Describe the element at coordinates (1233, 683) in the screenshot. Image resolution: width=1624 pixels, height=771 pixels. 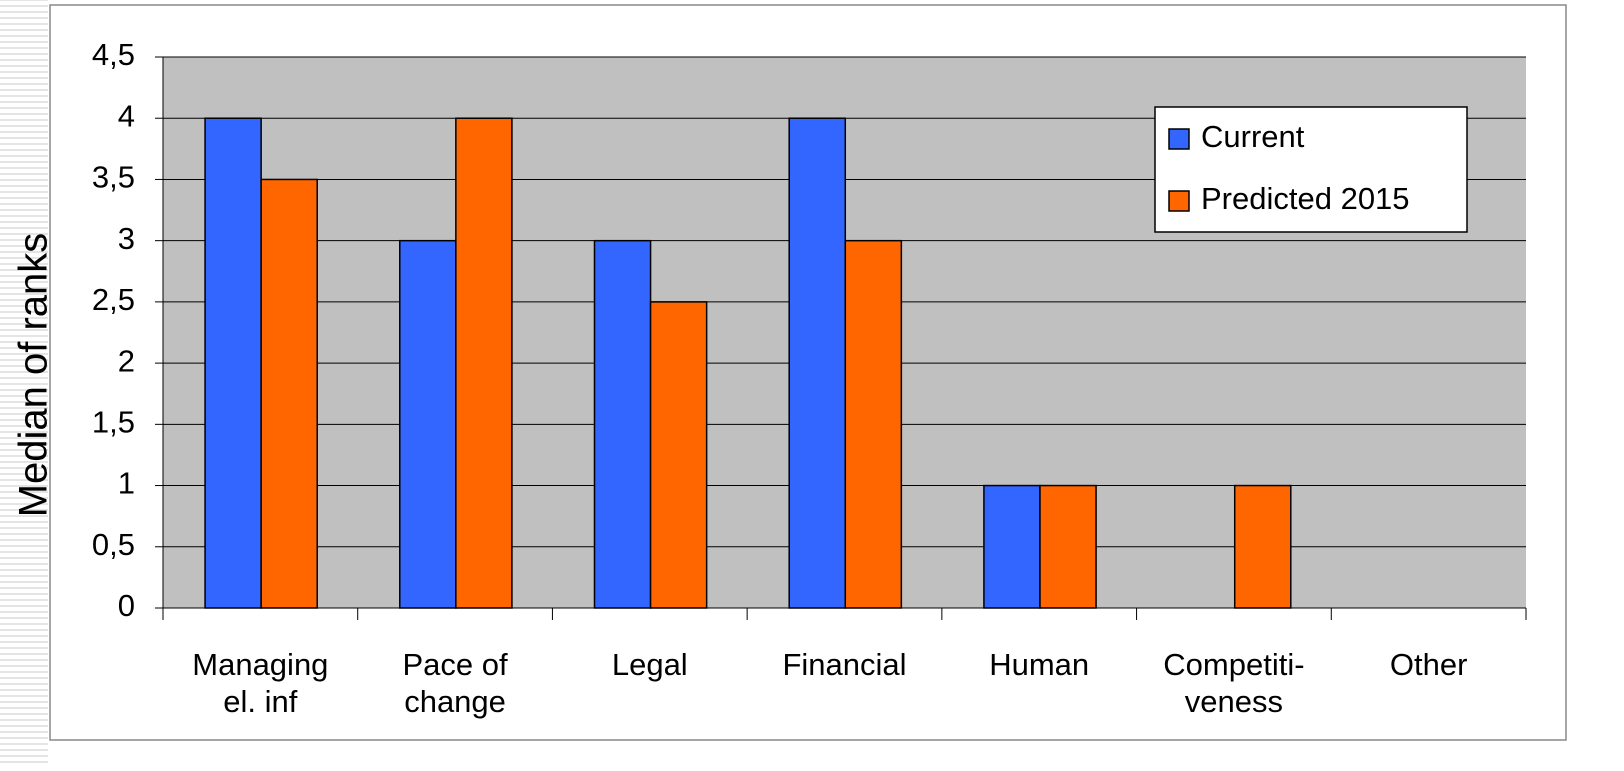
I see `x-tick-label: Competiti-veness` at that location.